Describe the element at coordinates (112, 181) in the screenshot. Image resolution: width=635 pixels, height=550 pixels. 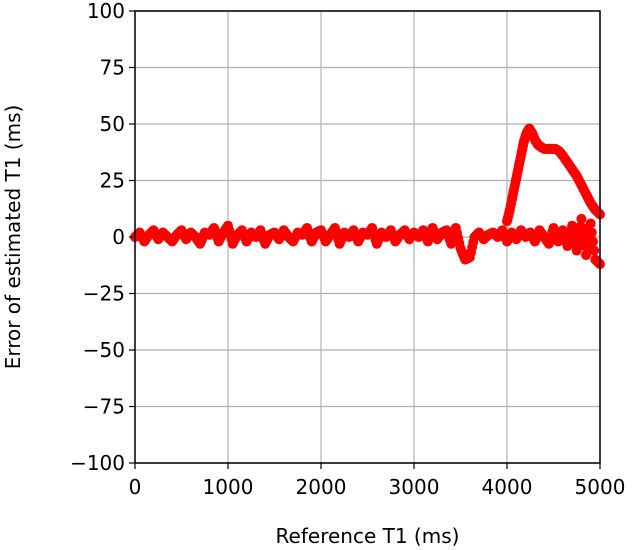
I see `y-tick-label: 25` at that location.